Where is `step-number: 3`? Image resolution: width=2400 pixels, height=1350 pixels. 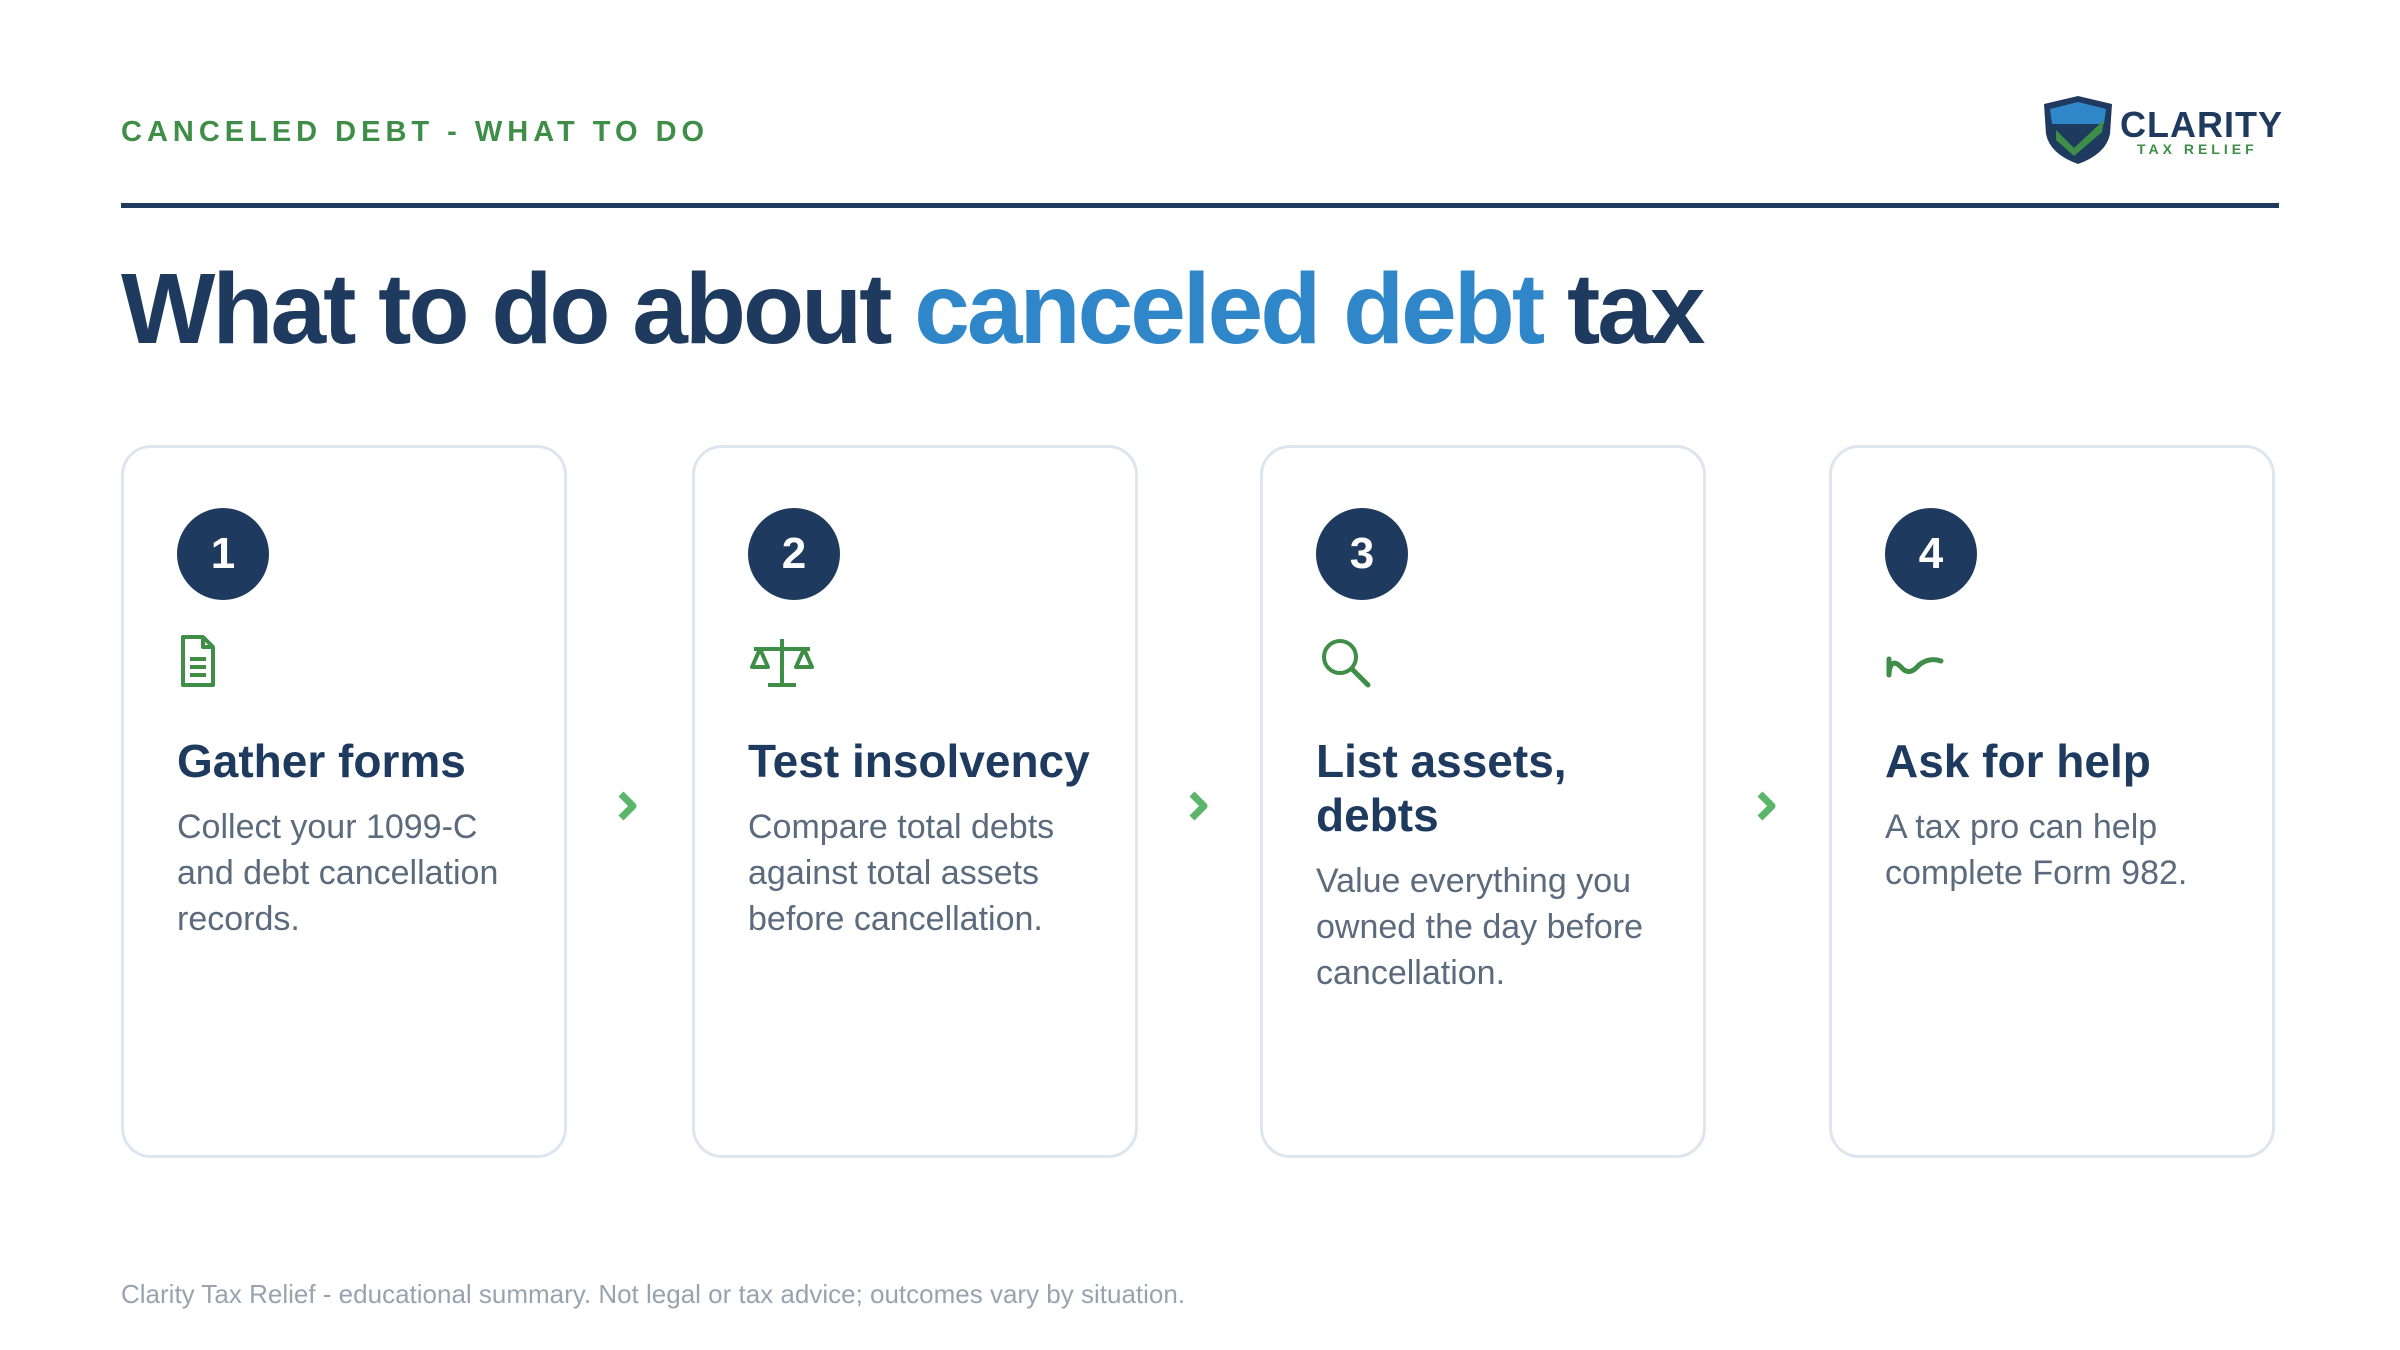
step-number: 3 is located at coordinates (1362, 554).